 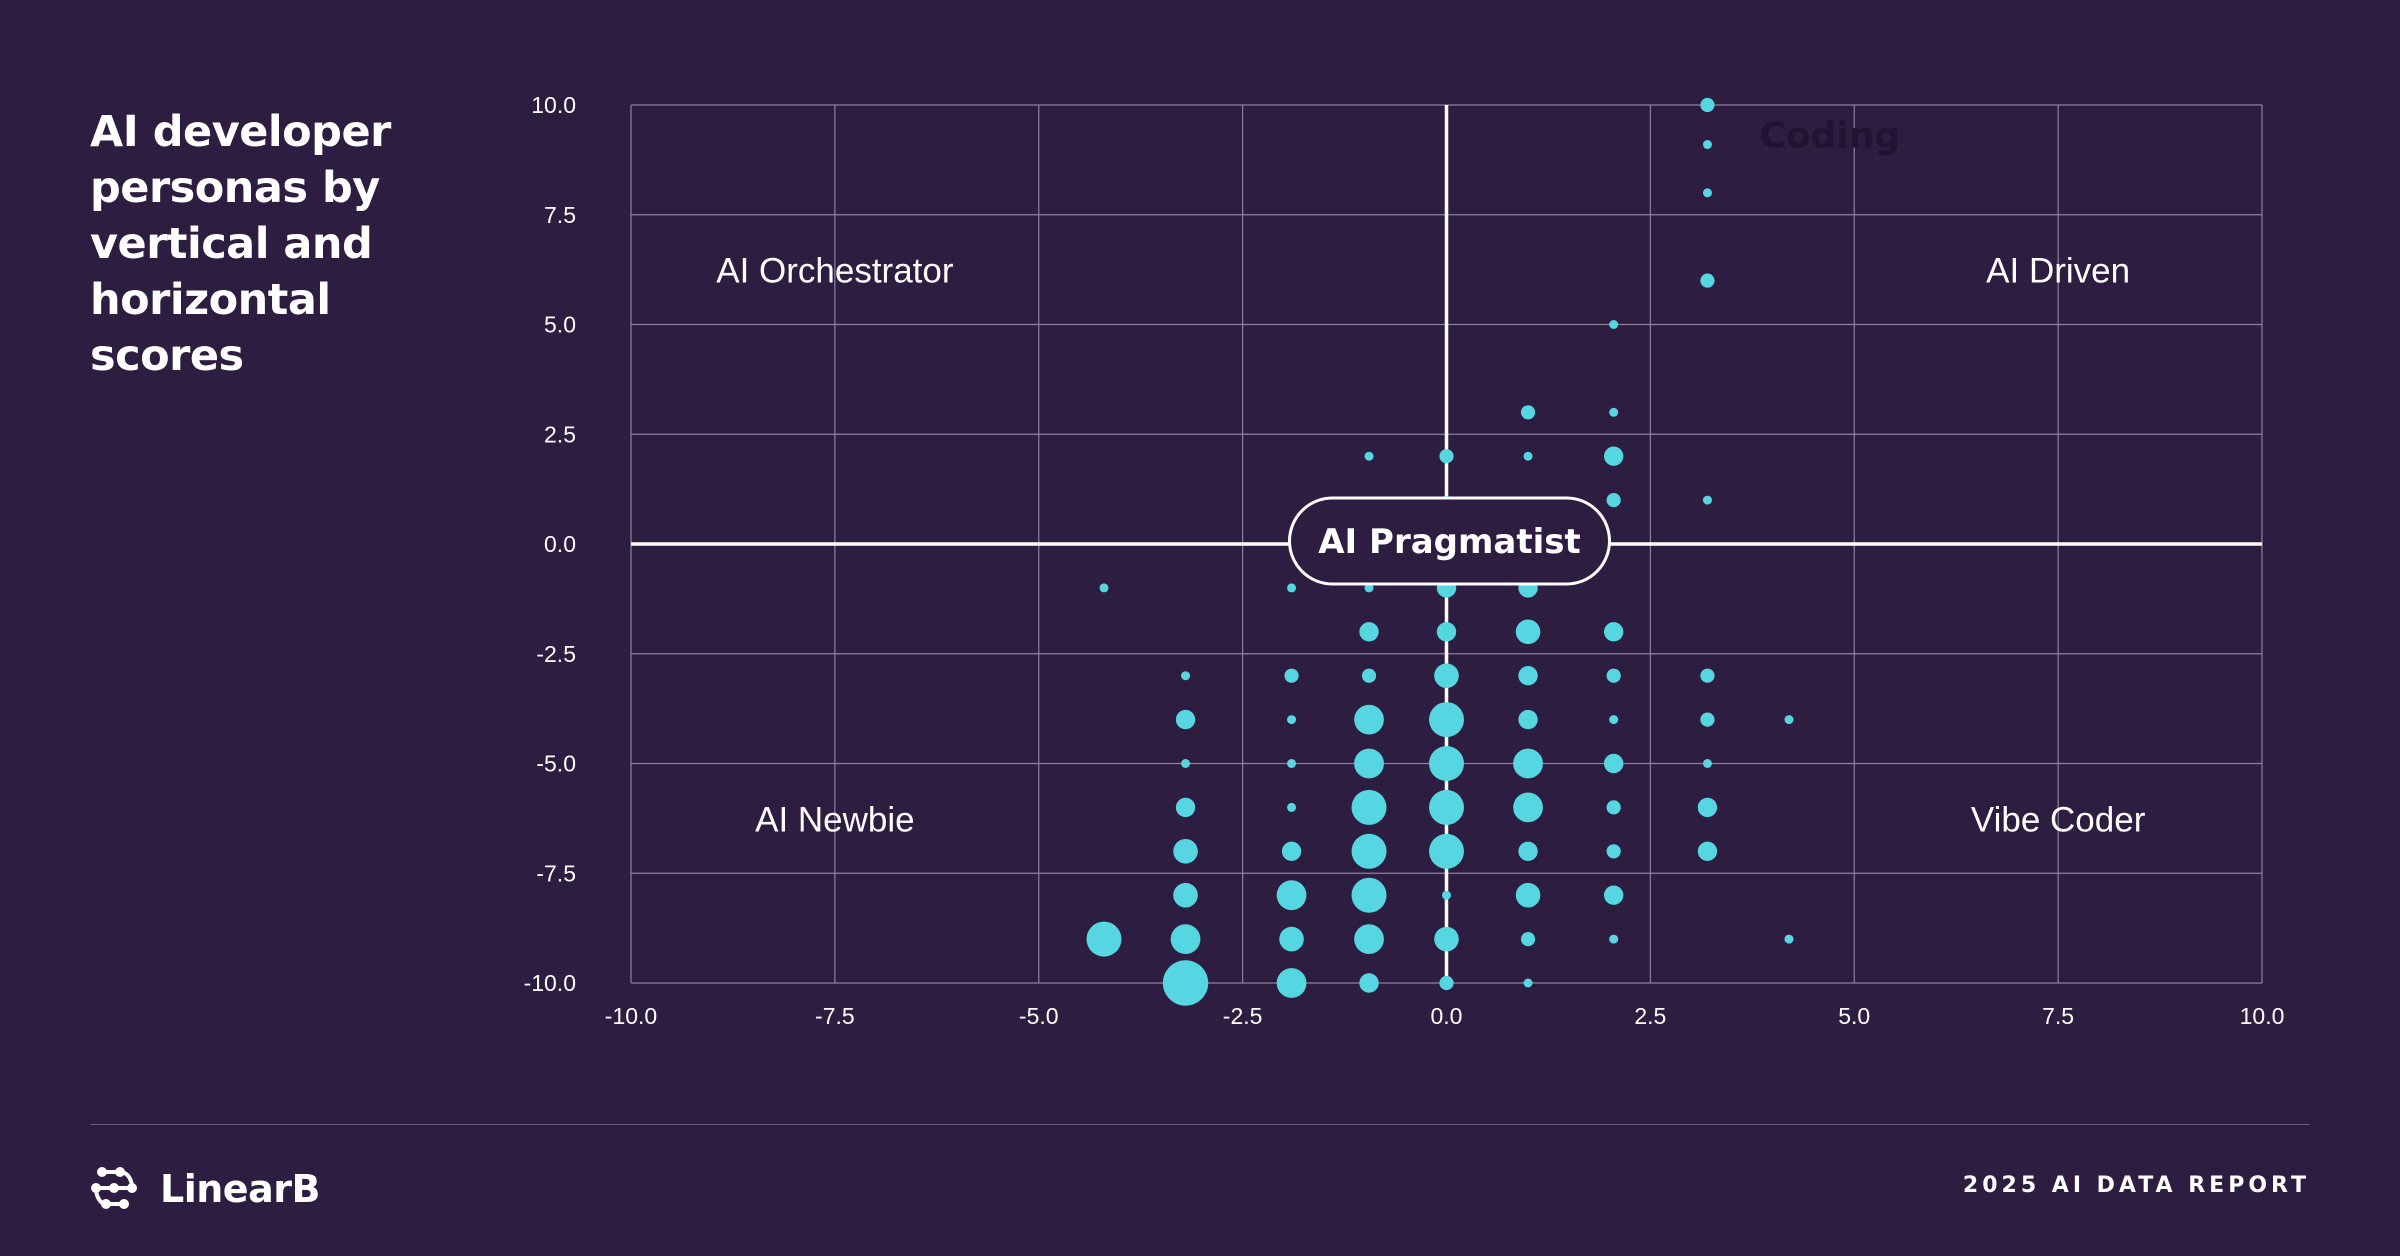 I want to click on quadrant-label: AI Driven, so click(x=2058, y=271).